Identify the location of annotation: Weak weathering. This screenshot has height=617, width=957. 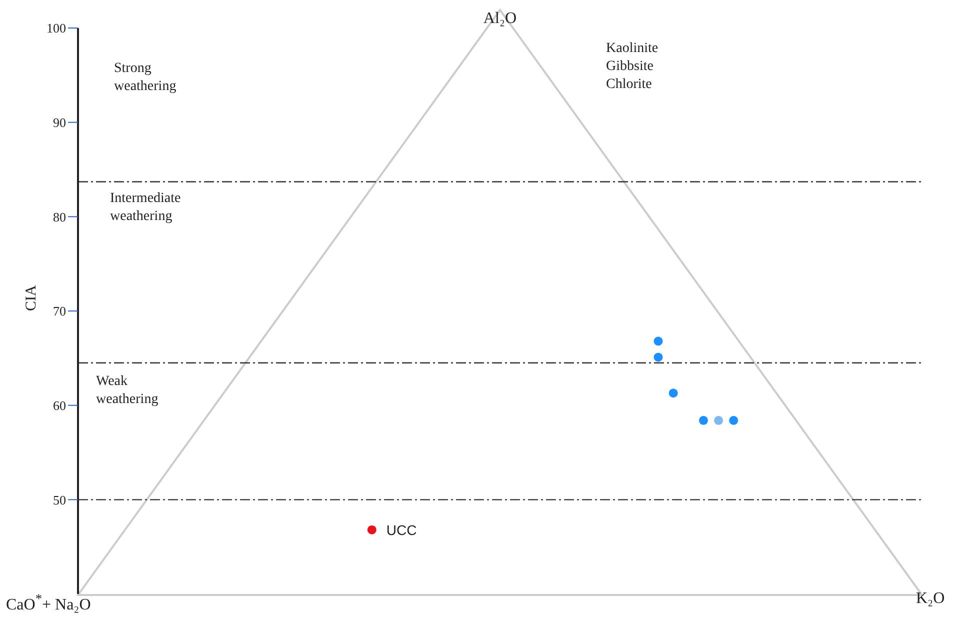
(128, 391).